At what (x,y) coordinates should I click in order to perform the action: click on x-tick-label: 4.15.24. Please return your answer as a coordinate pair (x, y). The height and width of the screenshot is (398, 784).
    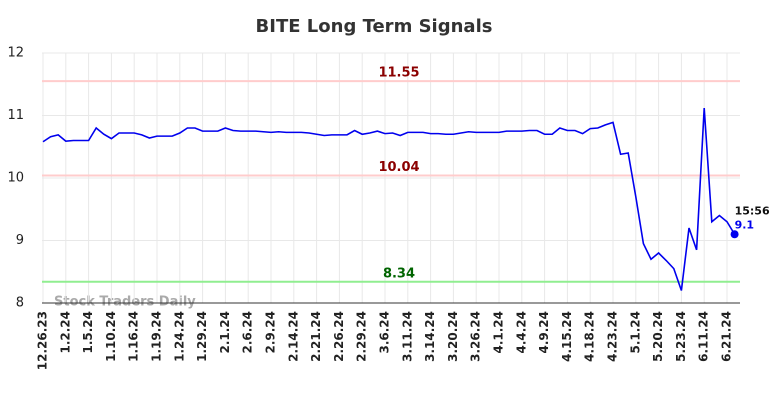
    Looking at the image, I should click on (567, 336).